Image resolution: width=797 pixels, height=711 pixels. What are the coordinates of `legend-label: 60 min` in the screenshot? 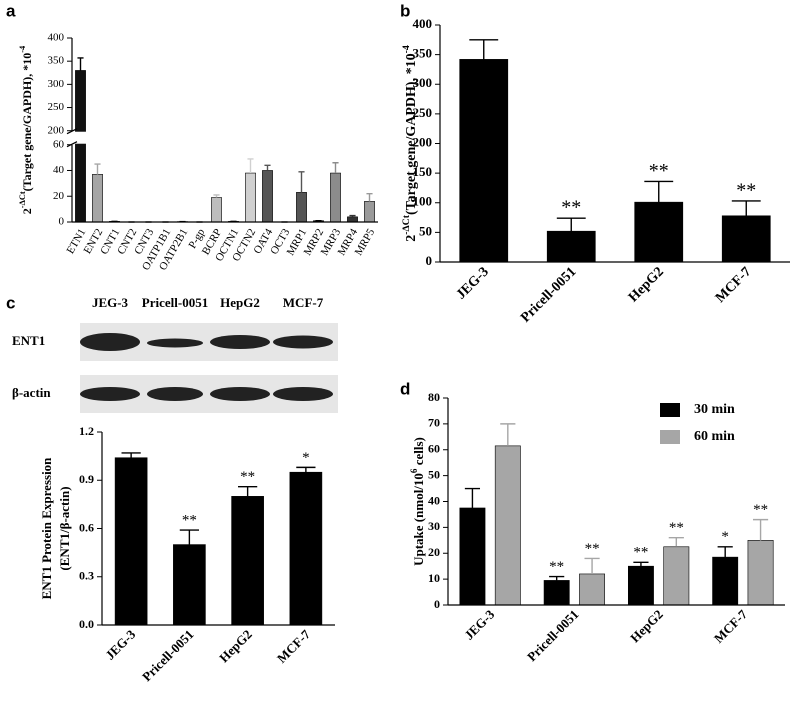 It's located at (714, 436).